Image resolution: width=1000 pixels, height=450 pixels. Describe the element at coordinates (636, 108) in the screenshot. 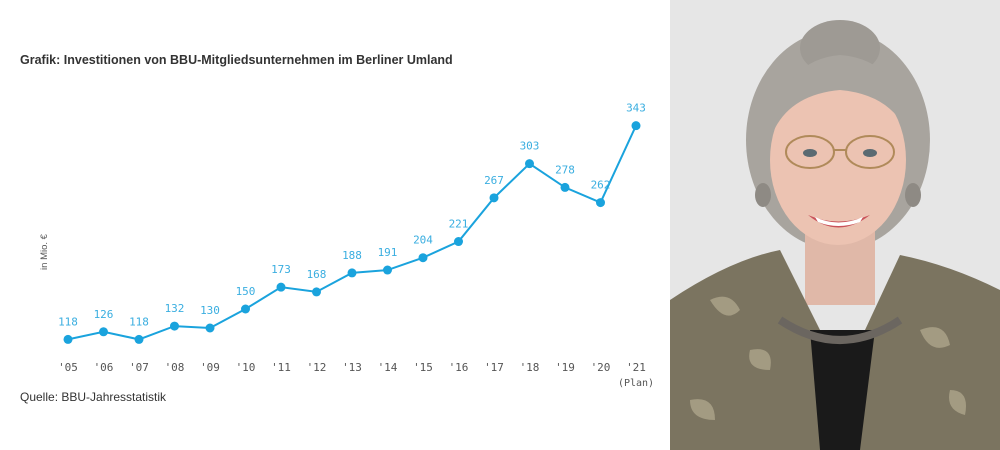

I see `data-label: 343` at that location.